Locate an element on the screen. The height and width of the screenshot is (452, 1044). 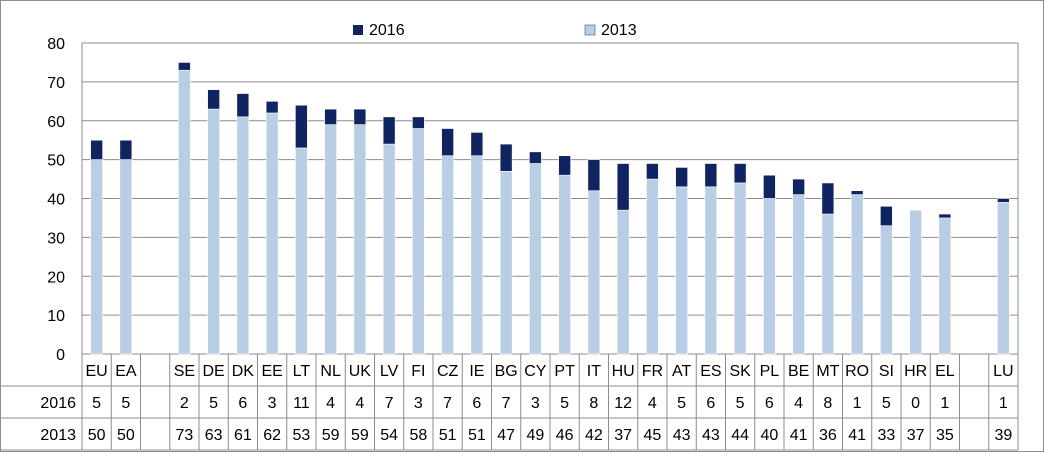
bar-2013-cy is located at coordinates (535, 259).